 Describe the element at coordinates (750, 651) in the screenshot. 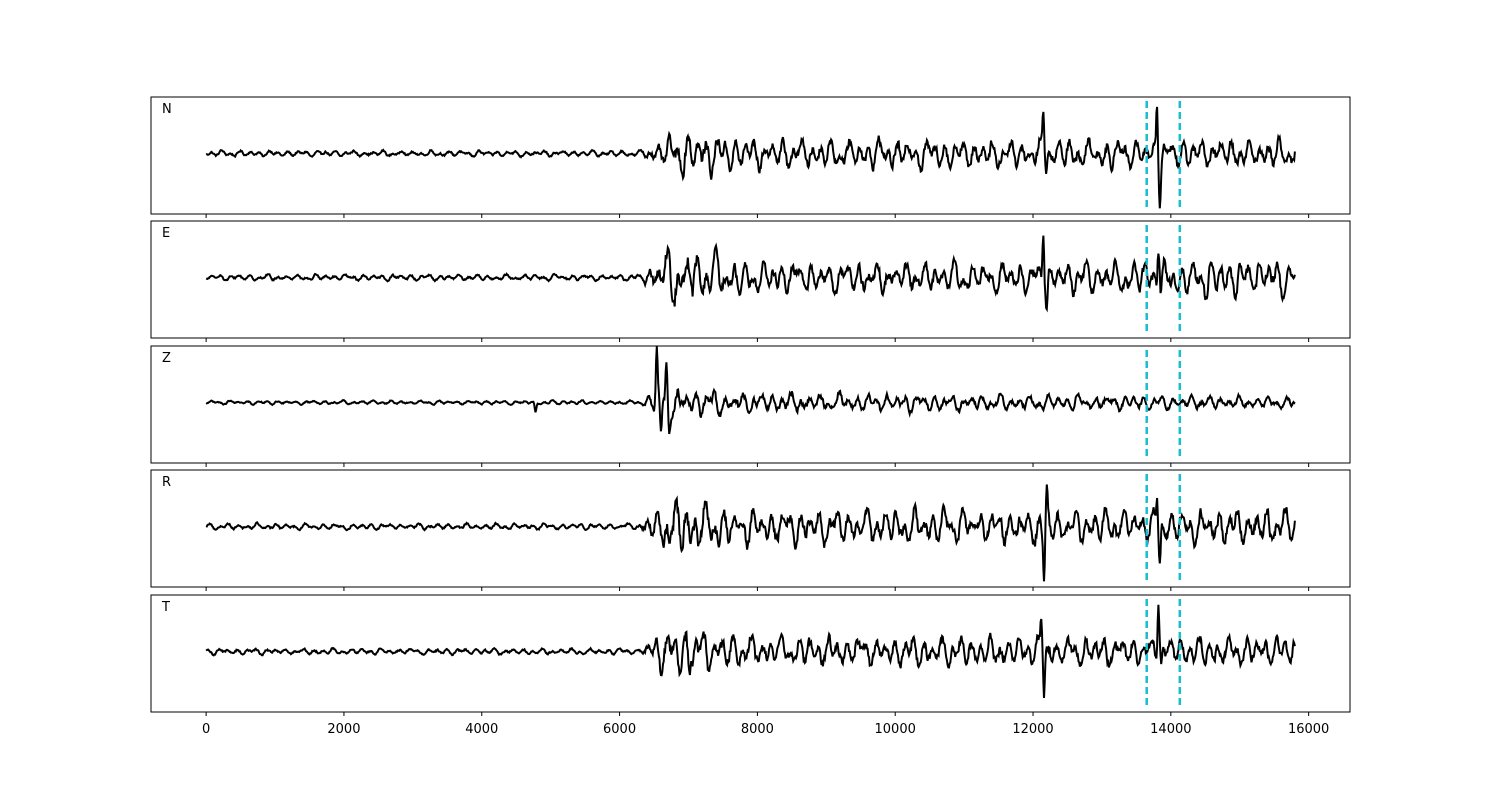

I see `waveform-t` at that location.